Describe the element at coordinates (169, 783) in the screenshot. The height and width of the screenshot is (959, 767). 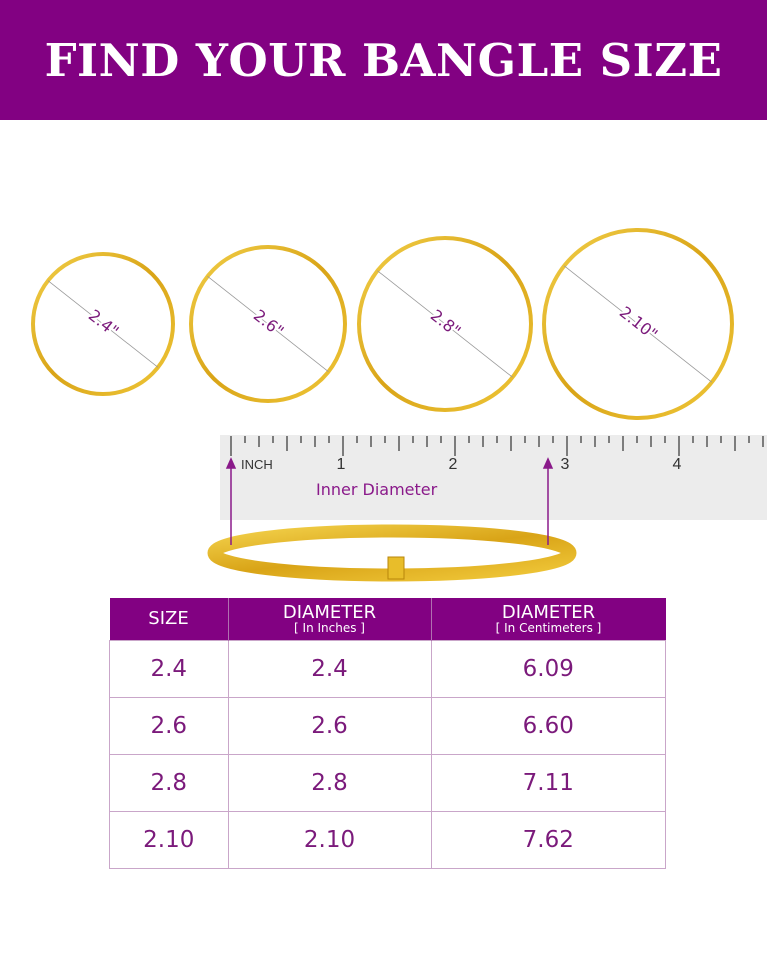
I see `cell-size: 2.8` at that location.